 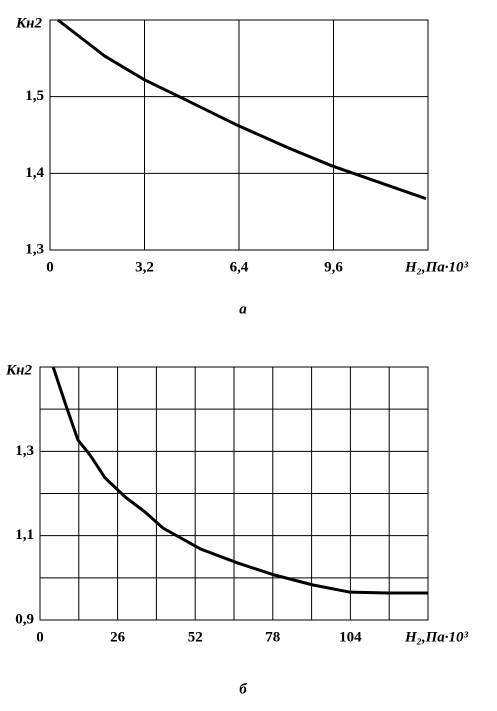 What do you see at coordinates (272, 637) in the screenshot?
I see `x-tick-label: 78` at bounding box center [272, 637].